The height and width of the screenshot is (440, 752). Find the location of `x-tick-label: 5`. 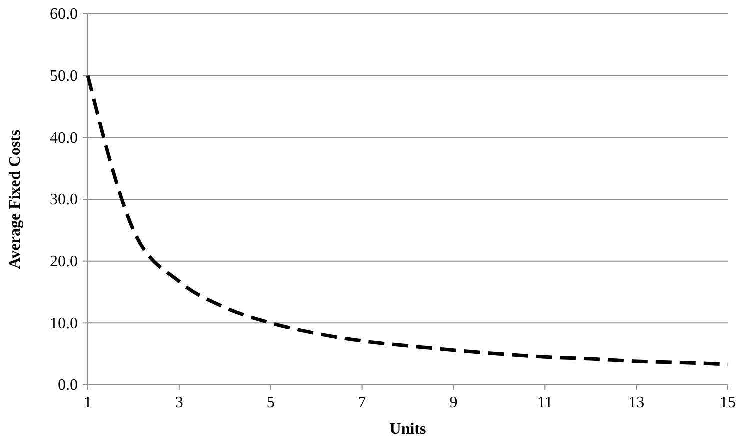

x-tick-label: 5 is located at coordinates (270, 403).